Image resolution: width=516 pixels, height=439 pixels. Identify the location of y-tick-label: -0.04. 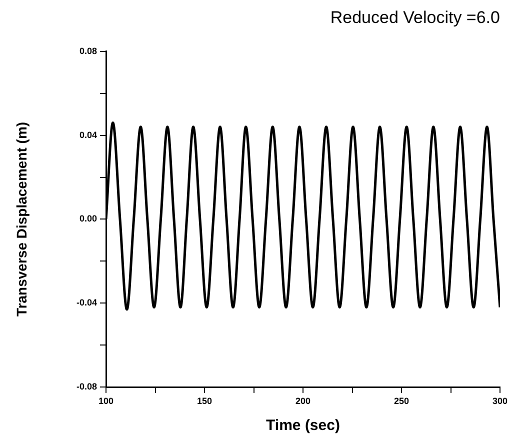
(86, 303).